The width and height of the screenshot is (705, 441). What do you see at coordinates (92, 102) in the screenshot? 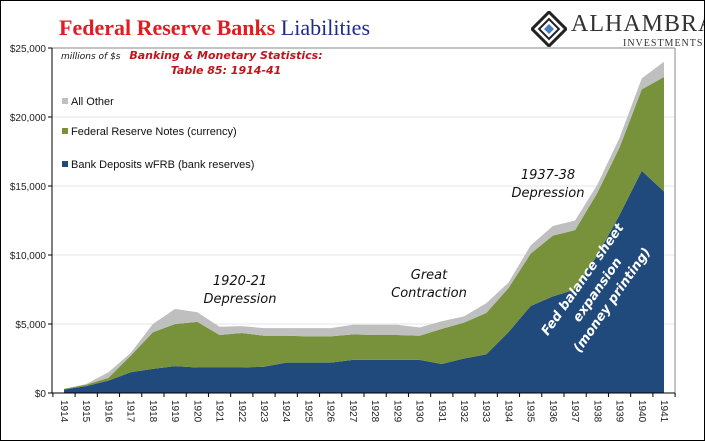
I see `legend-label: All Other` at bounding box center [92, 102].